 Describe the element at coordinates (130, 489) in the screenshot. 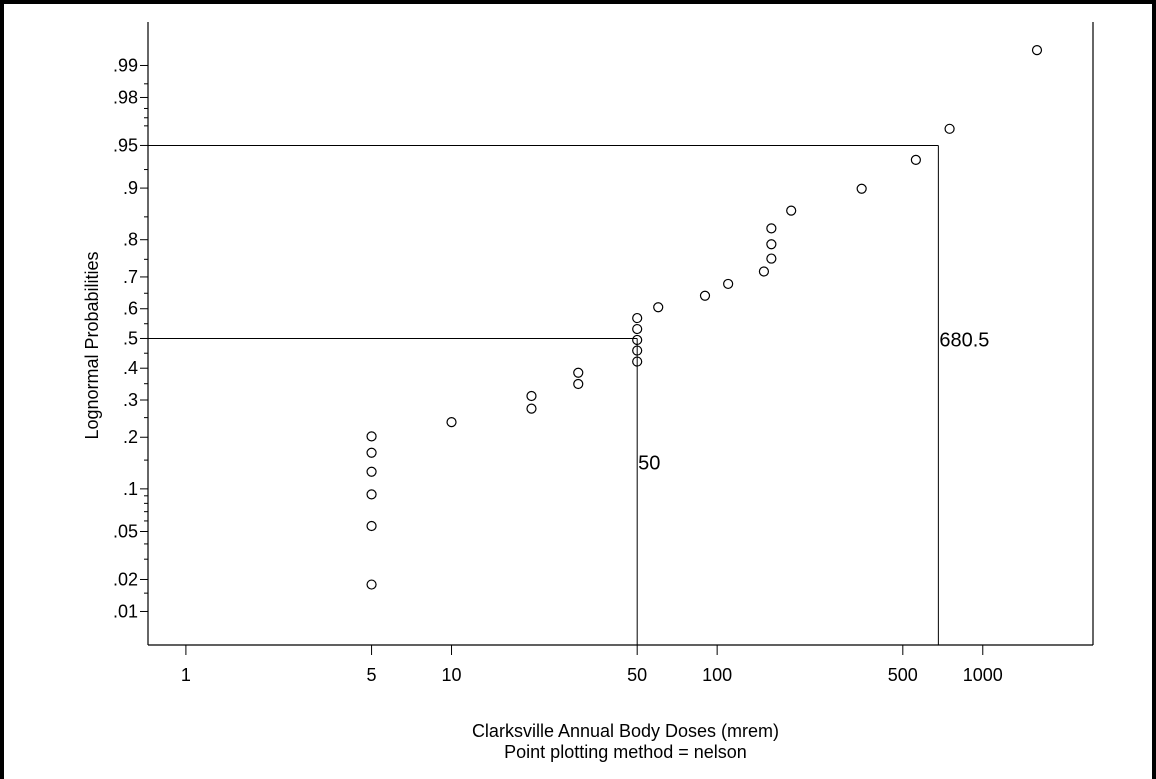

I see `y-tick-label: .1` at that location.